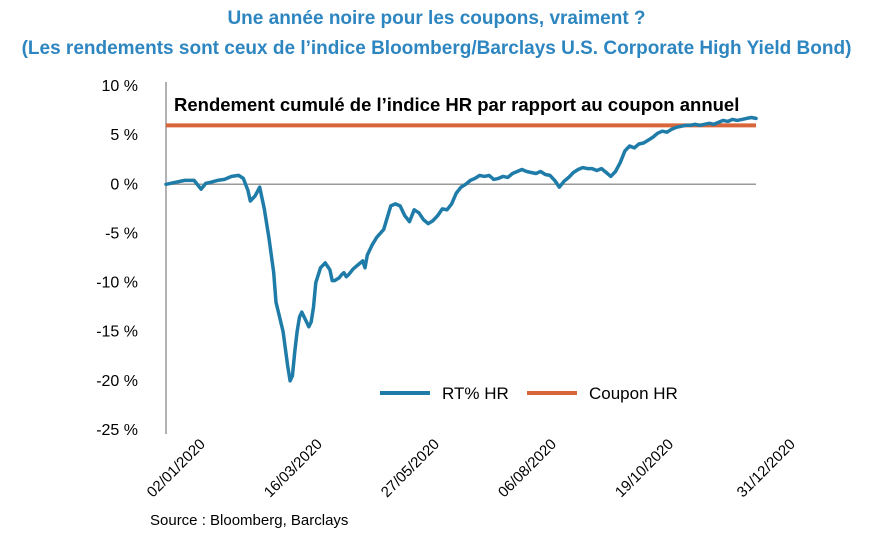 The width and height of the screenshot is (873, 546). I want to click on y-tick-label: -5 %, so click(121, 233).